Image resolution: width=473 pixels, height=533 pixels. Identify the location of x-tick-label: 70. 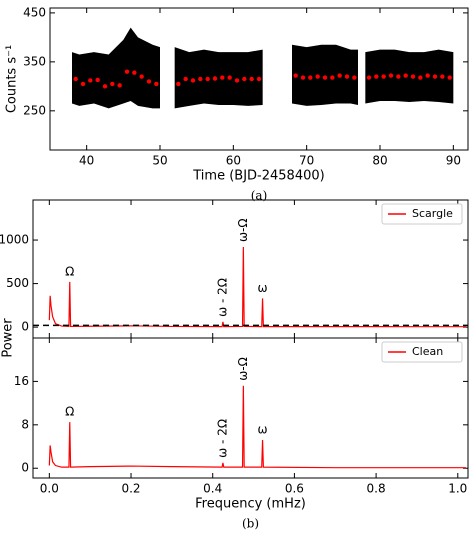
(306, 161).